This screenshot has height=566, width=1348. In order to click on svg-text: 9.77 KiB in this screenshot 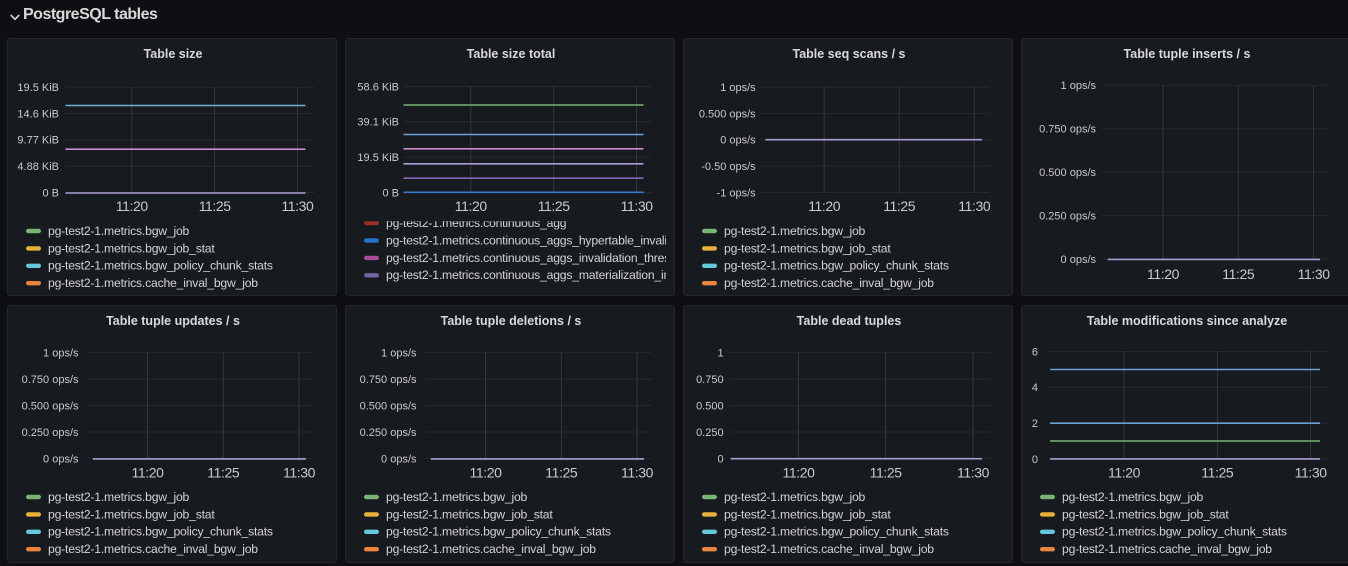, I will do `click(38, 141)`.